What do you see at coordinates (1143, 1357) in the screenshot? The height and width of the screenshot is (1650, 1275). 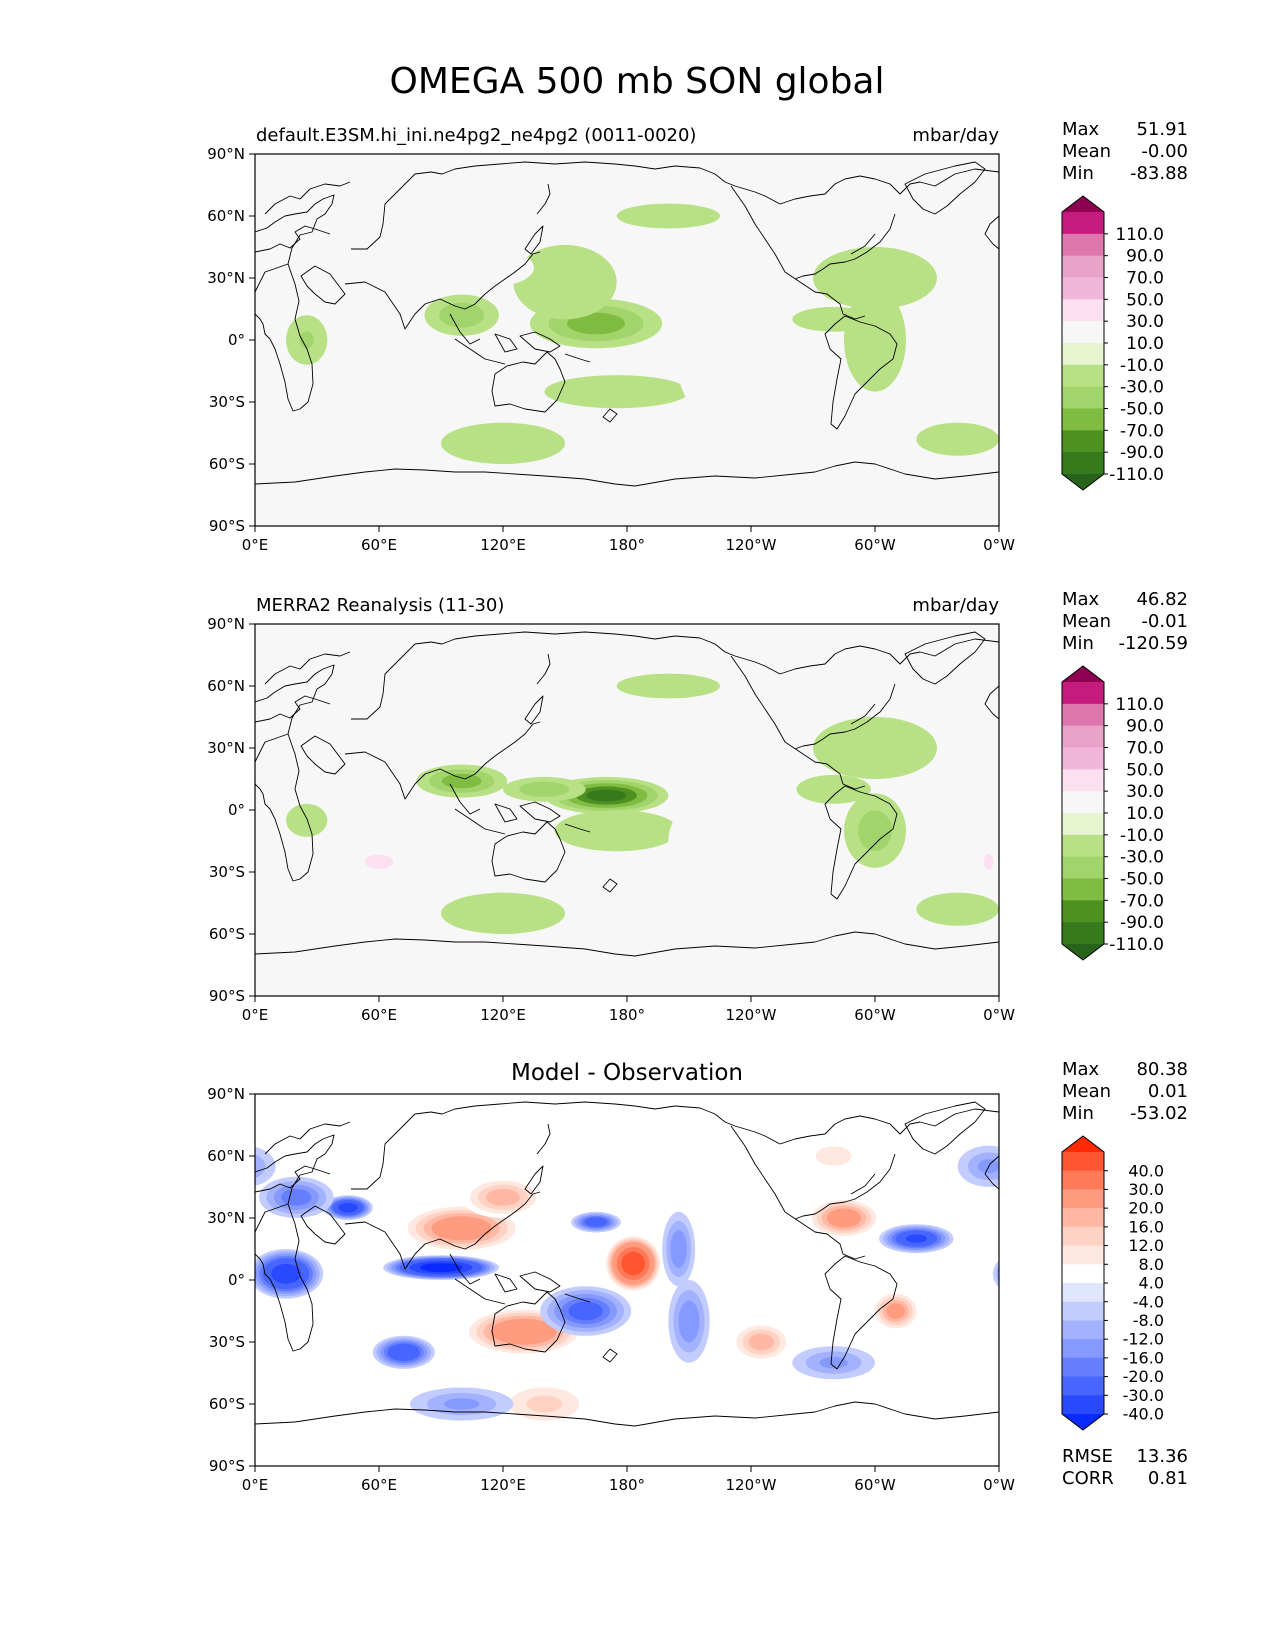 I see `colorbar-tick-label: -16.0` at bounding box center [1143, 1357].